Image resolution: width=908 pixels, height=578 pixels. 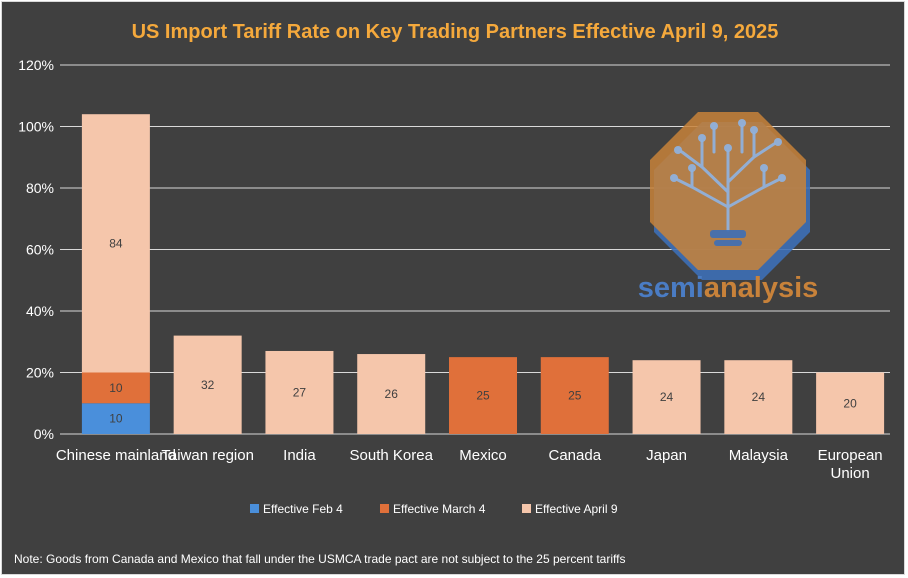 I want to click on data-label: 20, so click(x=850, y=403).